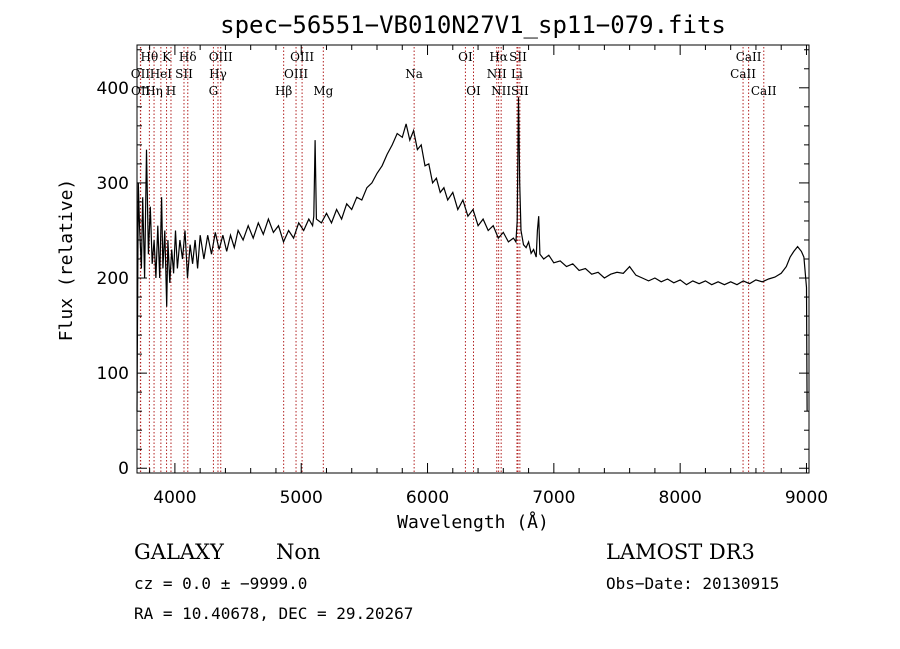 This screenshot has width=900, height=649. What do you see at coordinates (123, 469) in the screenshot?
I see `y-tick-label: 0` at bounding box center [123, 469].